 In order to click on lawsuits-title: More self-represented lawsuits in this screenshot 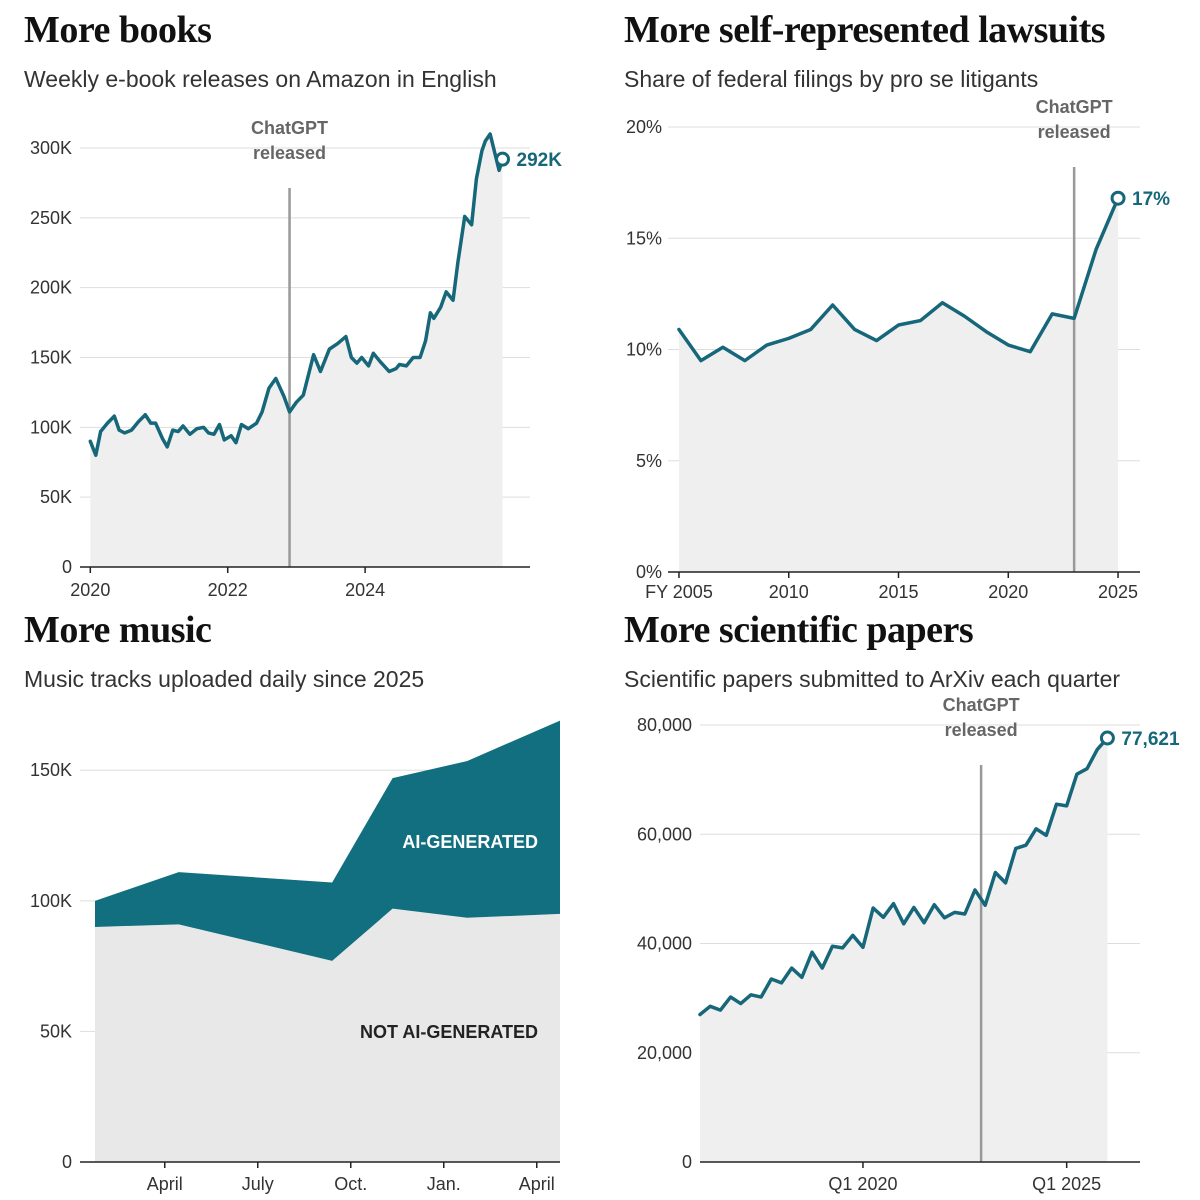, I will do `click(865, 30)`.